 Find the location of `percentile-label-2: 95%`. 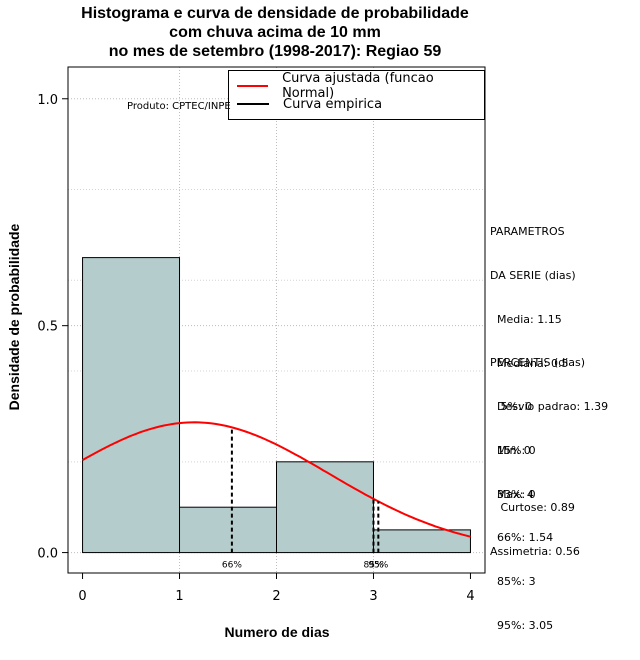

percentile-label-2: 95% is located at coordinates (378, 566).